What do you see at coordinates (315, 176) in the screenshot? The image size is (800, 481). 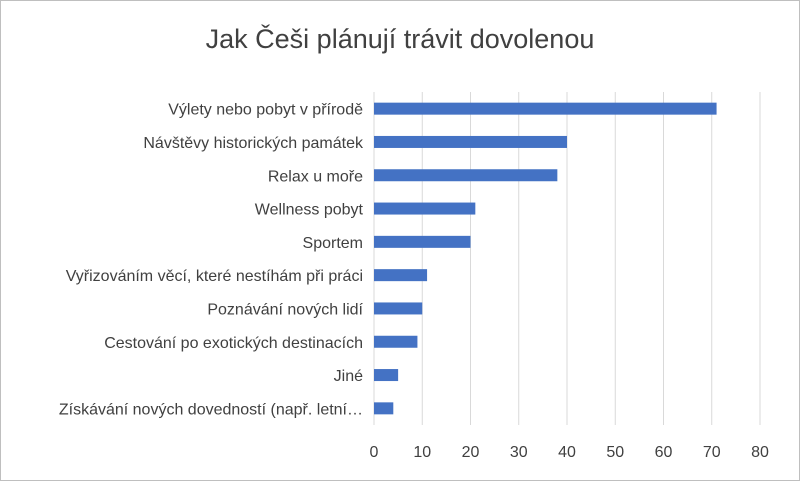 I see `category-label: Relax u moře` at bounding box center [315, 176].